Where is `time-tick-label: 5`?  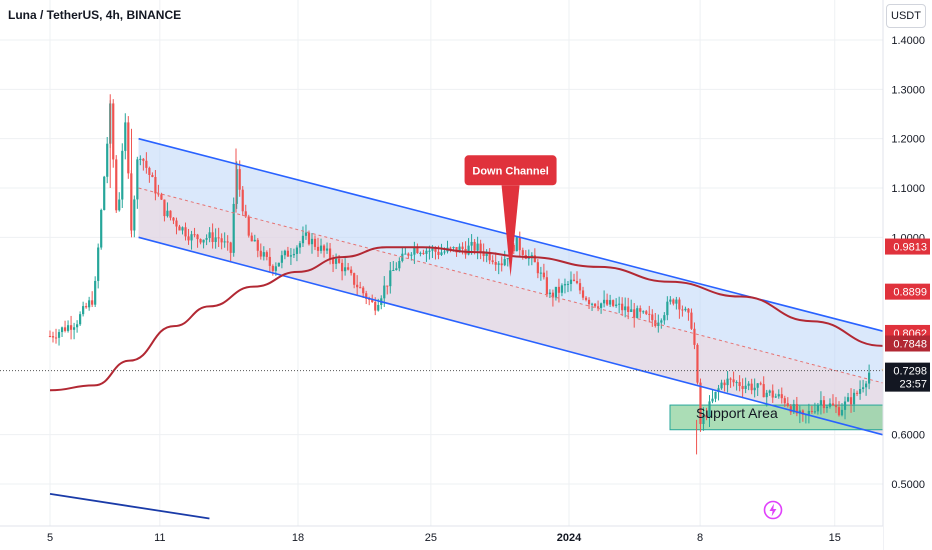 time-tick-label: 5 is located at coordinates (50, 538).